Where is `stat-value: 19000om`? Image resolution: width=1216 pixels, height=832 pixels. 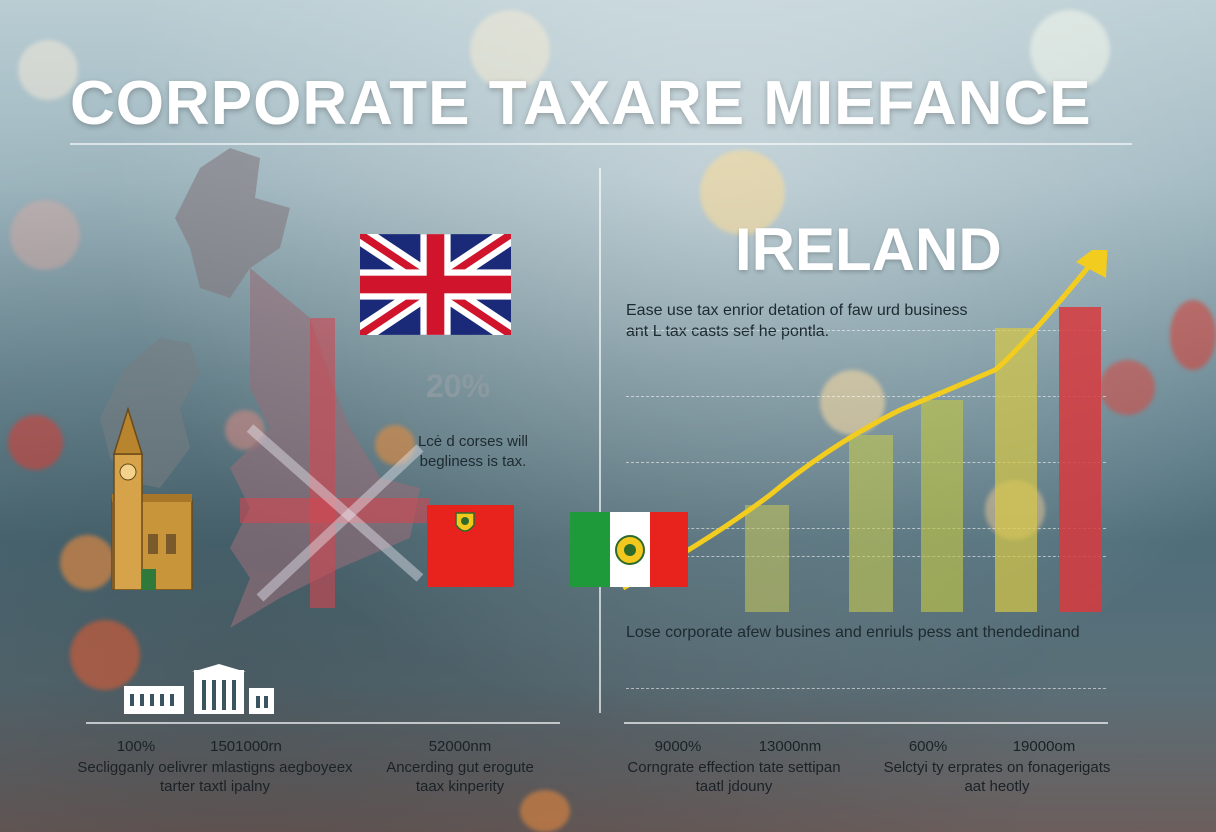
stat-value: 19000om is located at coordinates (1044, 746).